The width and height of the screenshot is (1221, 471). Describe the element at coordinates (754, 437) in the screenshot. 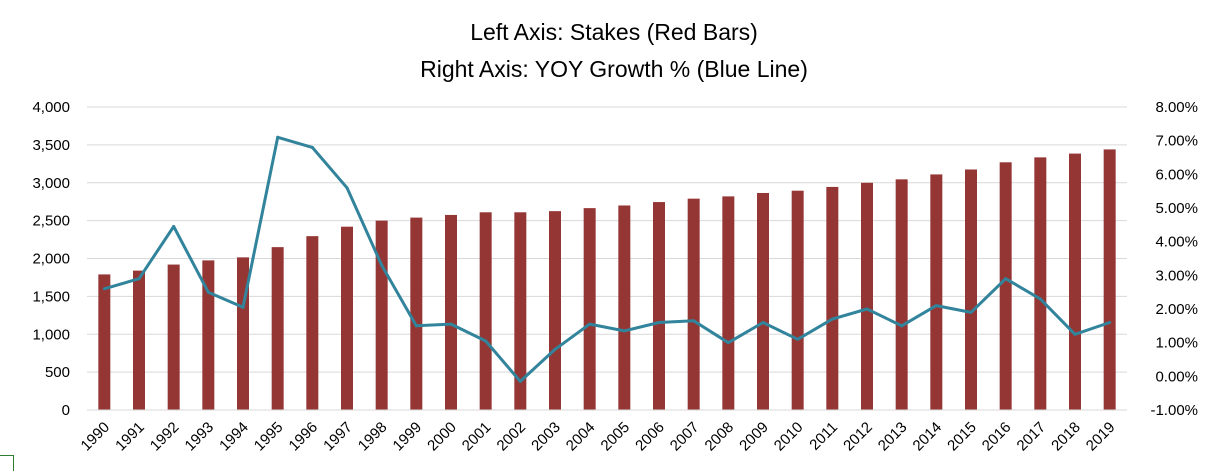

I see `category-label: 2009` at that location.